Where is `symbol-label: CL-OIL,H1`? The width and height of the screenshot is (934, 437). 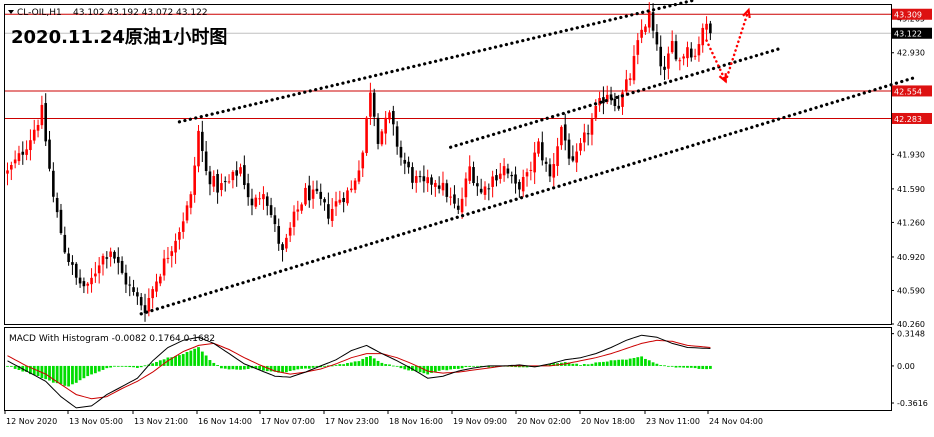 symbol-label: CL-OIL,H1 is located at coordinates (39, 13).